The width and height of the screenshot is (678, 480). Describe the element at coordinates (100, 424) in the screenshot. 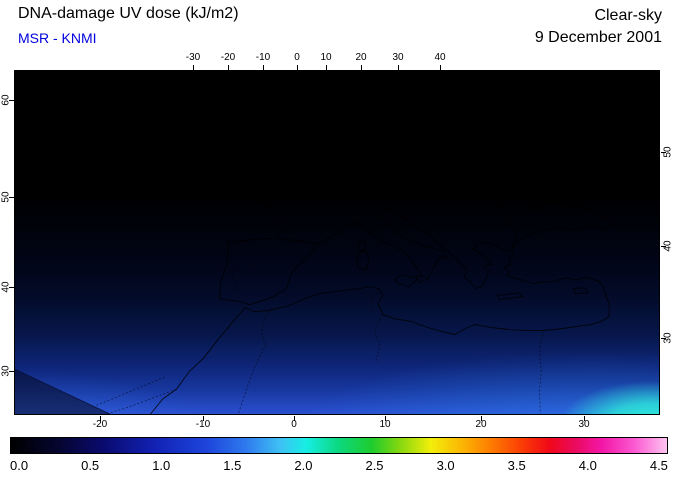

I see `bottom-axis-label: -20` at that location.